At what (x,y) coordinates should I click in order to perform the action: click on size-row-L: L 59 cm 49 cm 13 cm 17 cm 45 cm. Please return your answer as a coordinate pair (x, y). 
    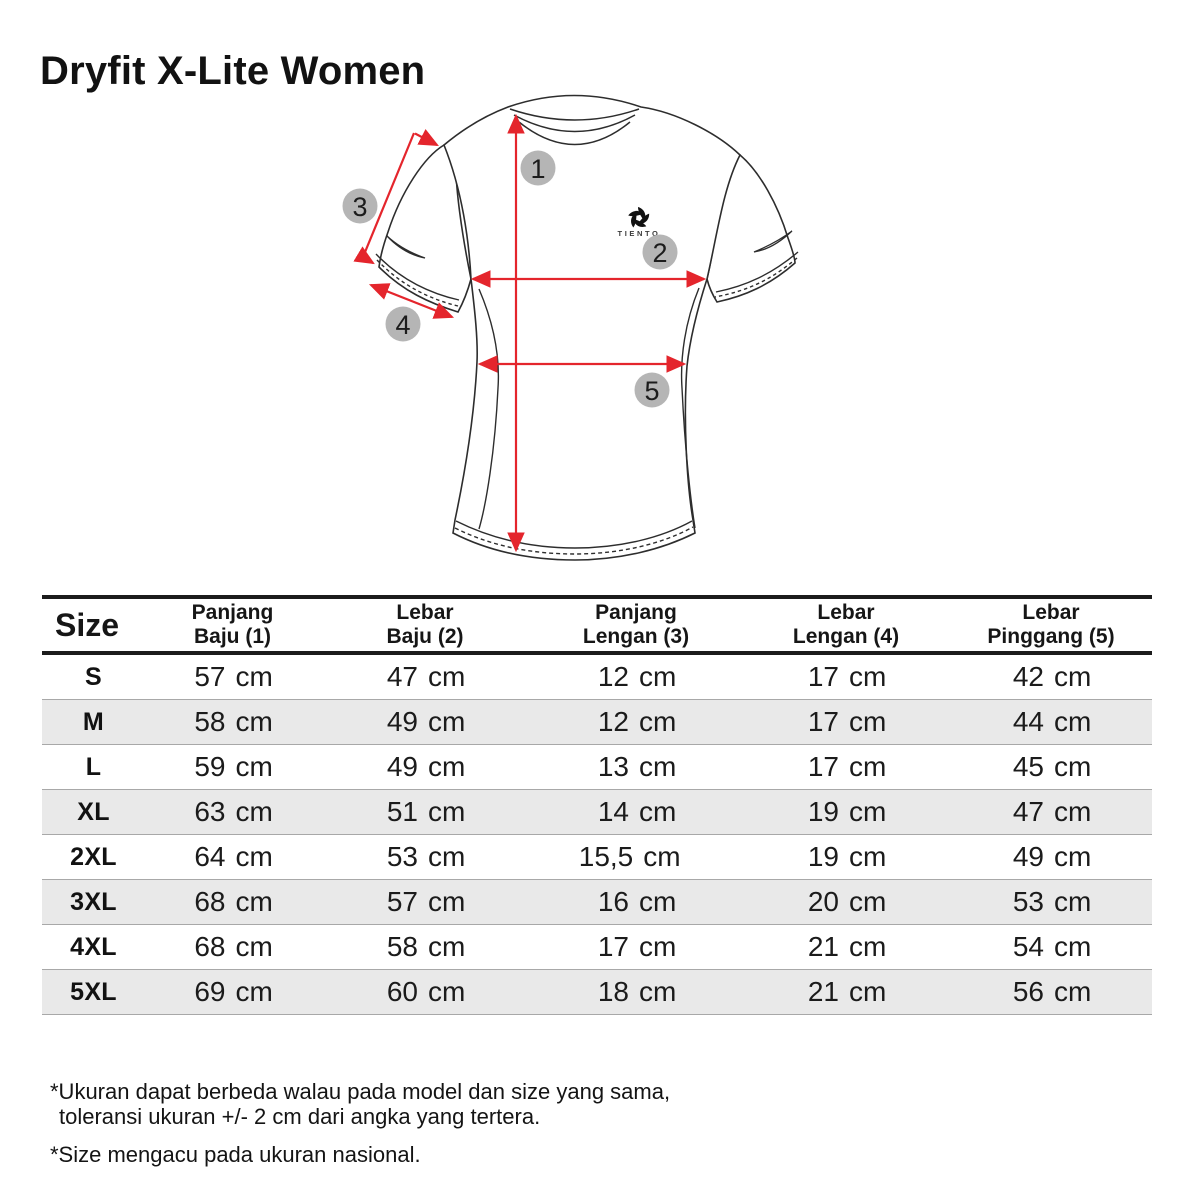
    Looking at the image, I should click on (597, 767).